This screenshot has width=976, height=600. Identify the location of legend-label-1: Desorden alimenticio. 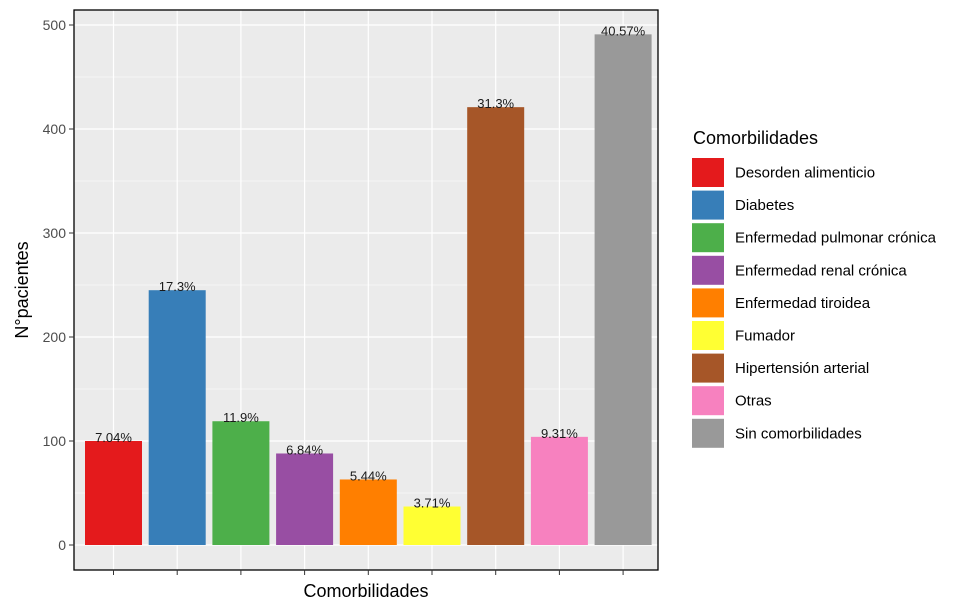
(805, 173).